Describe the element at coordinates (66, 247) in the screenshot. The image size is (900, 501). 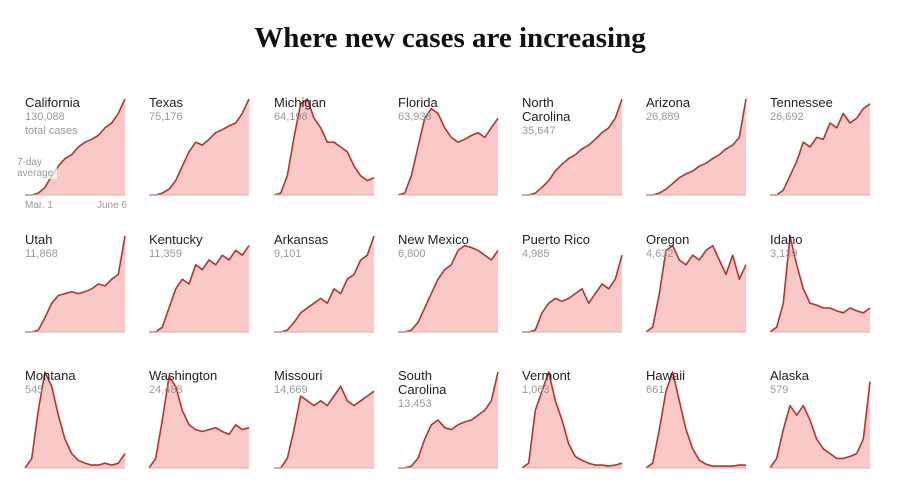
I see `panel-label: Utah 11,868` at that location.